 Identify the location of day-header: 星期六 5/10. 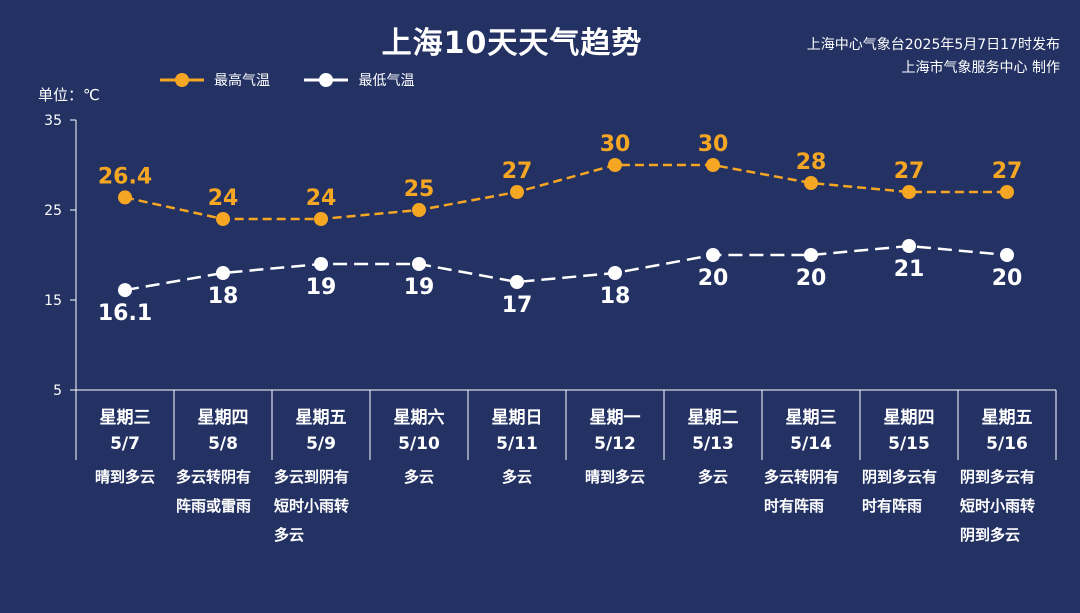
(419, 428).